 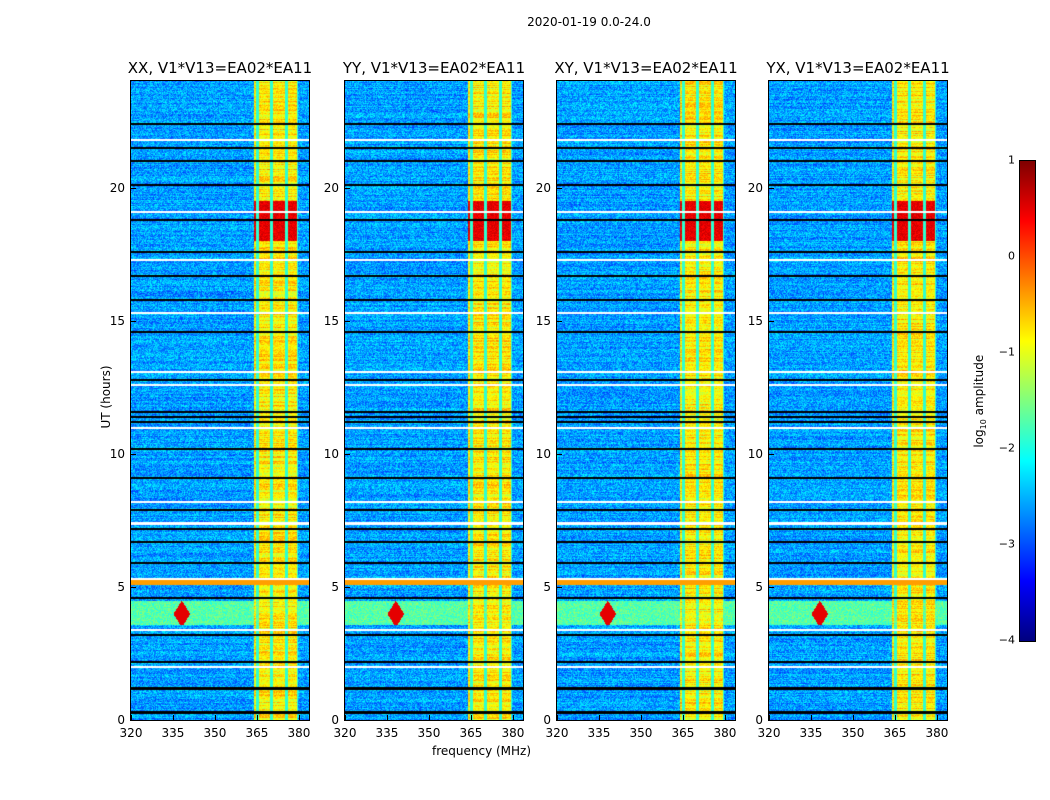 I want to click on x-axis-label: frequency (MHz), so click(x=482, y=751).